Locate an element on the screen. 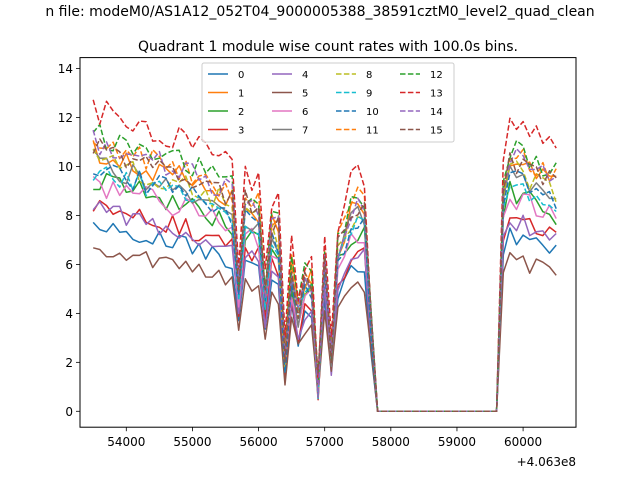 Image resolution: width=640 pixels, height=480 pixels. x-tick-label: 54000 is located at coordinates (126, 442).